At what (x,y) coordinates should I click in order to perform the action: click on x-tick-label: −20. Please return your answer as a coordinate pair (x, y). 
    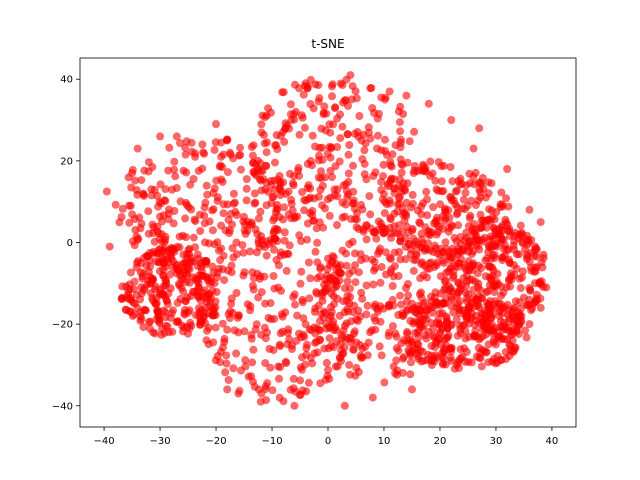
    Looking at the image, I should click on (215, 441).